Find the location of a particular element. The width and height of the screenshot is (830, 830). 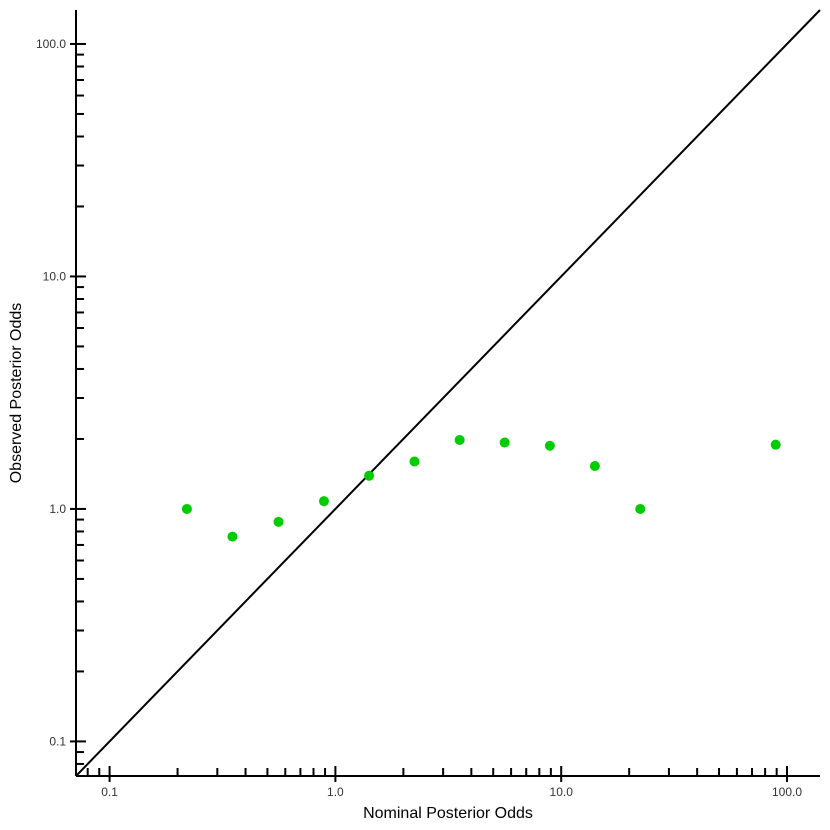

x-tick-label: 10.0 is located at coordinates (562, 792).